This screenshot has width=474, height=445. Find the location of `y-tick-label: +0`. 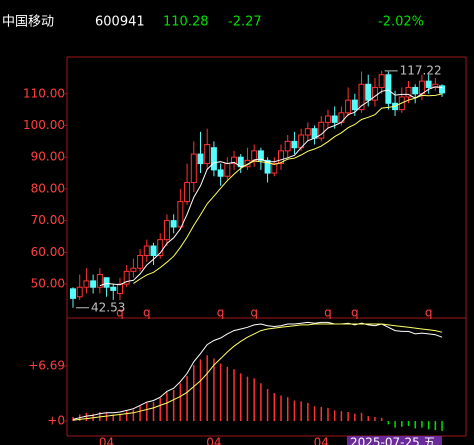

y-tick-label: +0 is located at coordinates (56, 421).